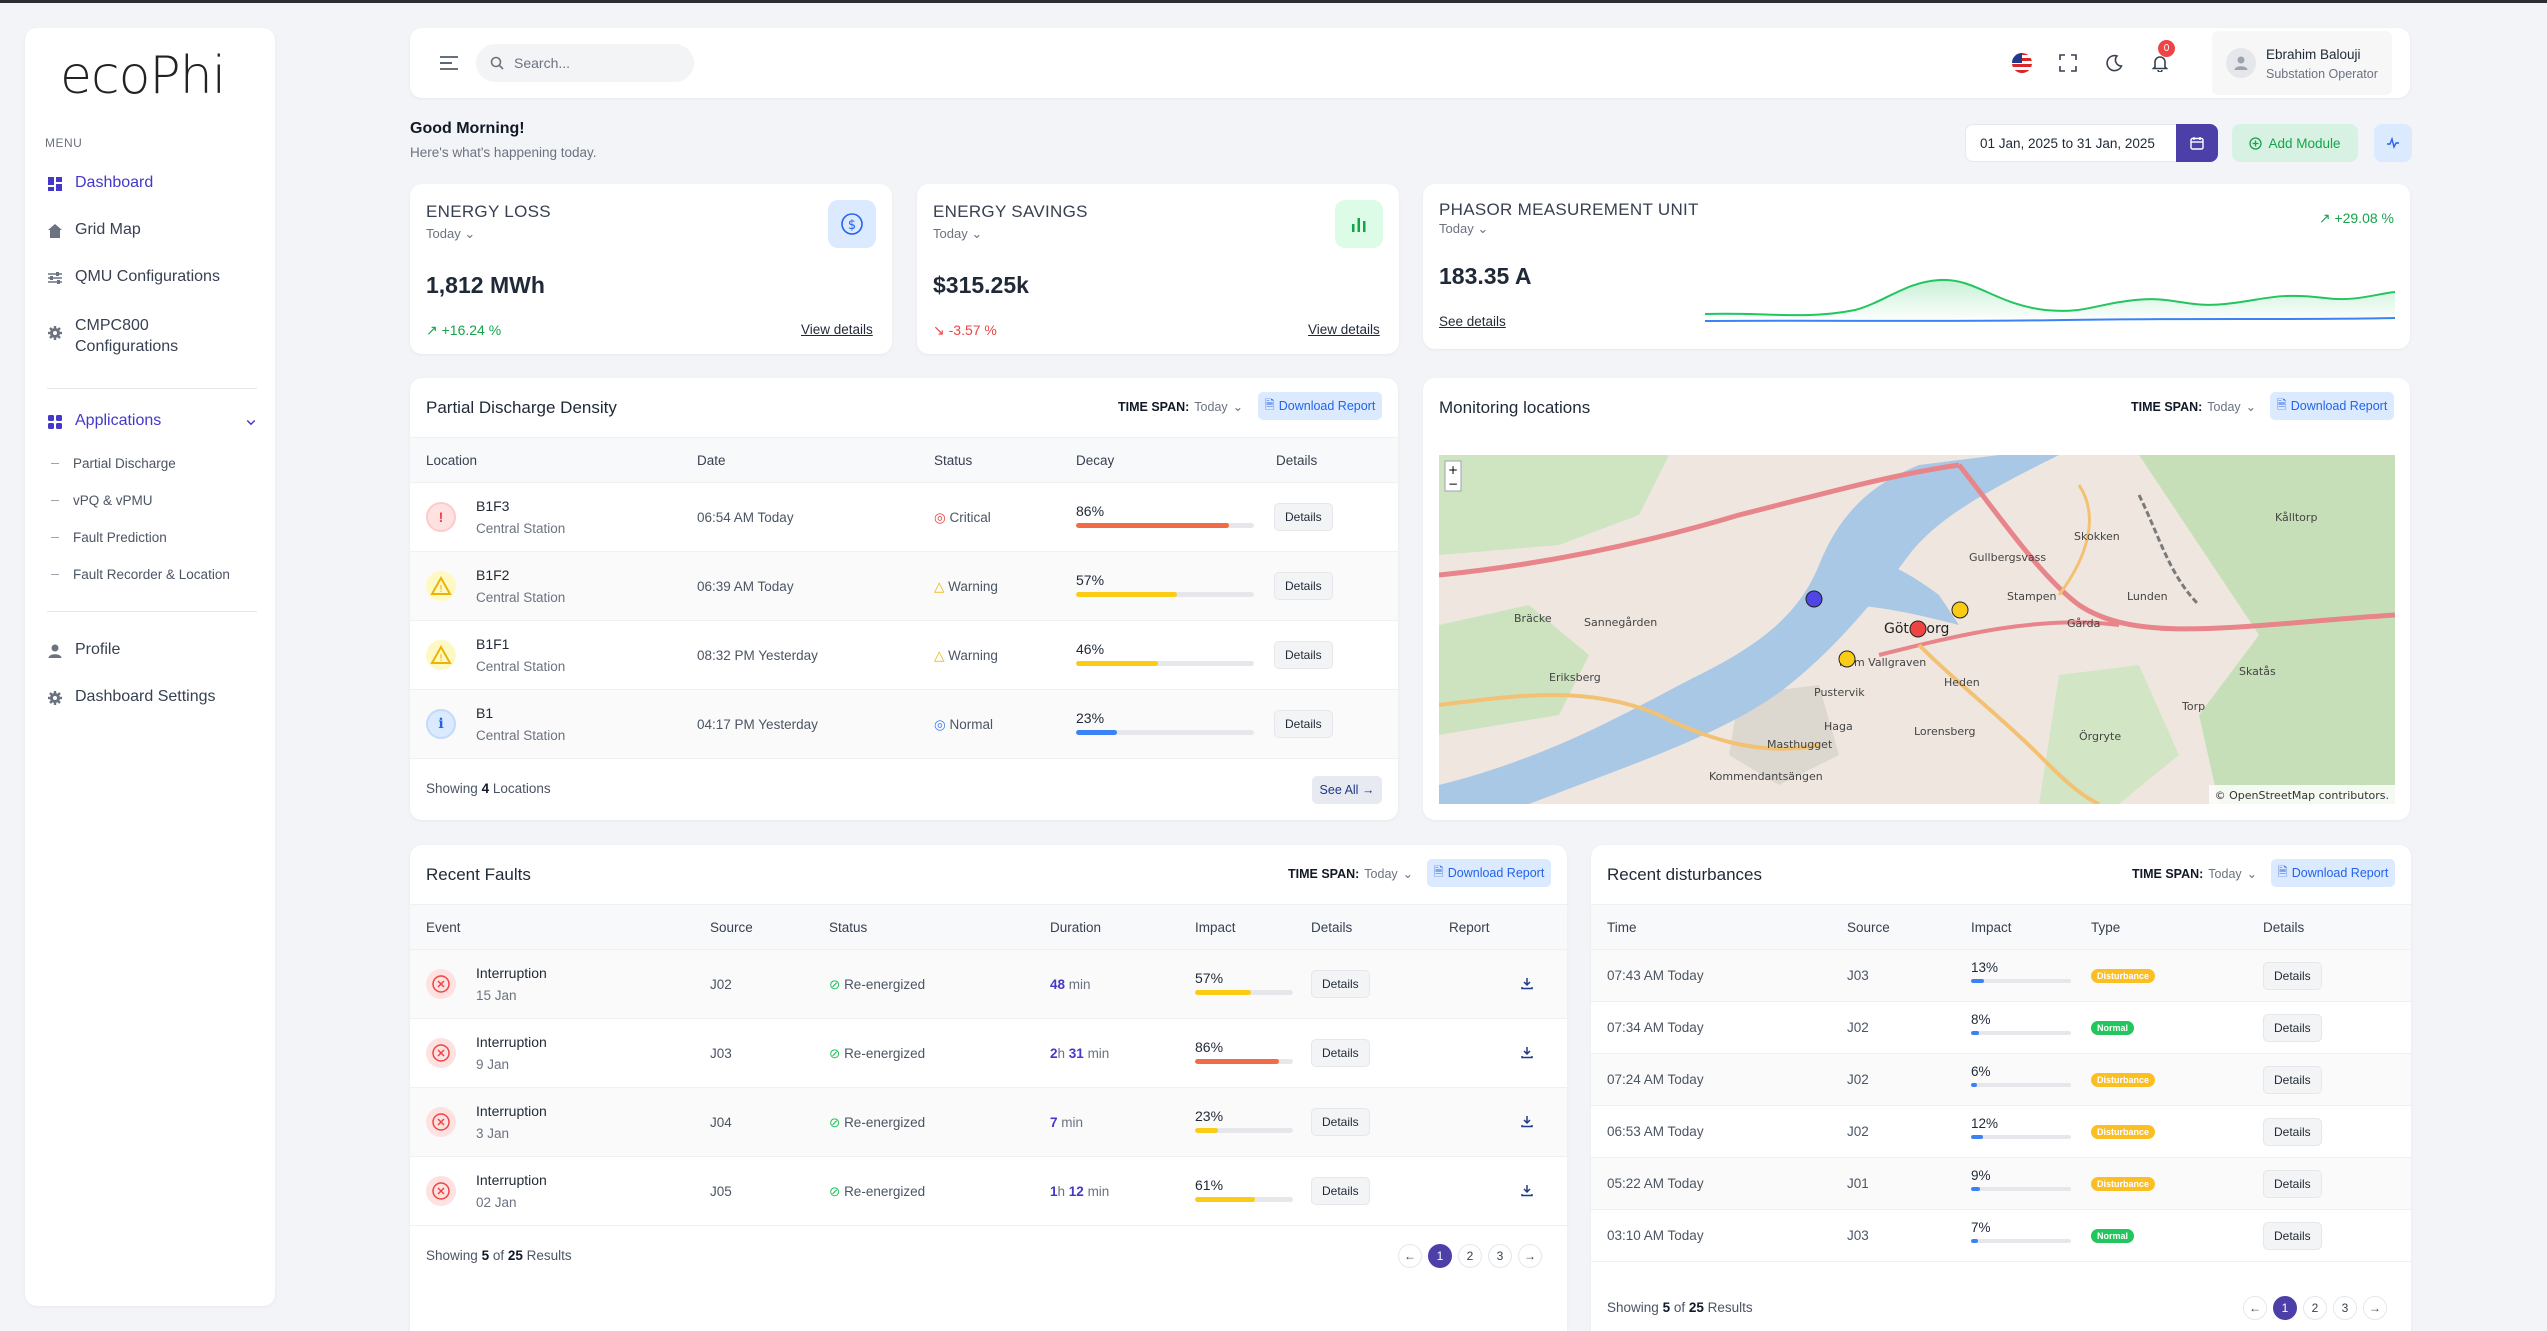 The height and width of the screenshot is (1331, 2547). Describe the element at coordinates (1981, 1071) in the screenshot. I see `impact-value: 6%` at that location.